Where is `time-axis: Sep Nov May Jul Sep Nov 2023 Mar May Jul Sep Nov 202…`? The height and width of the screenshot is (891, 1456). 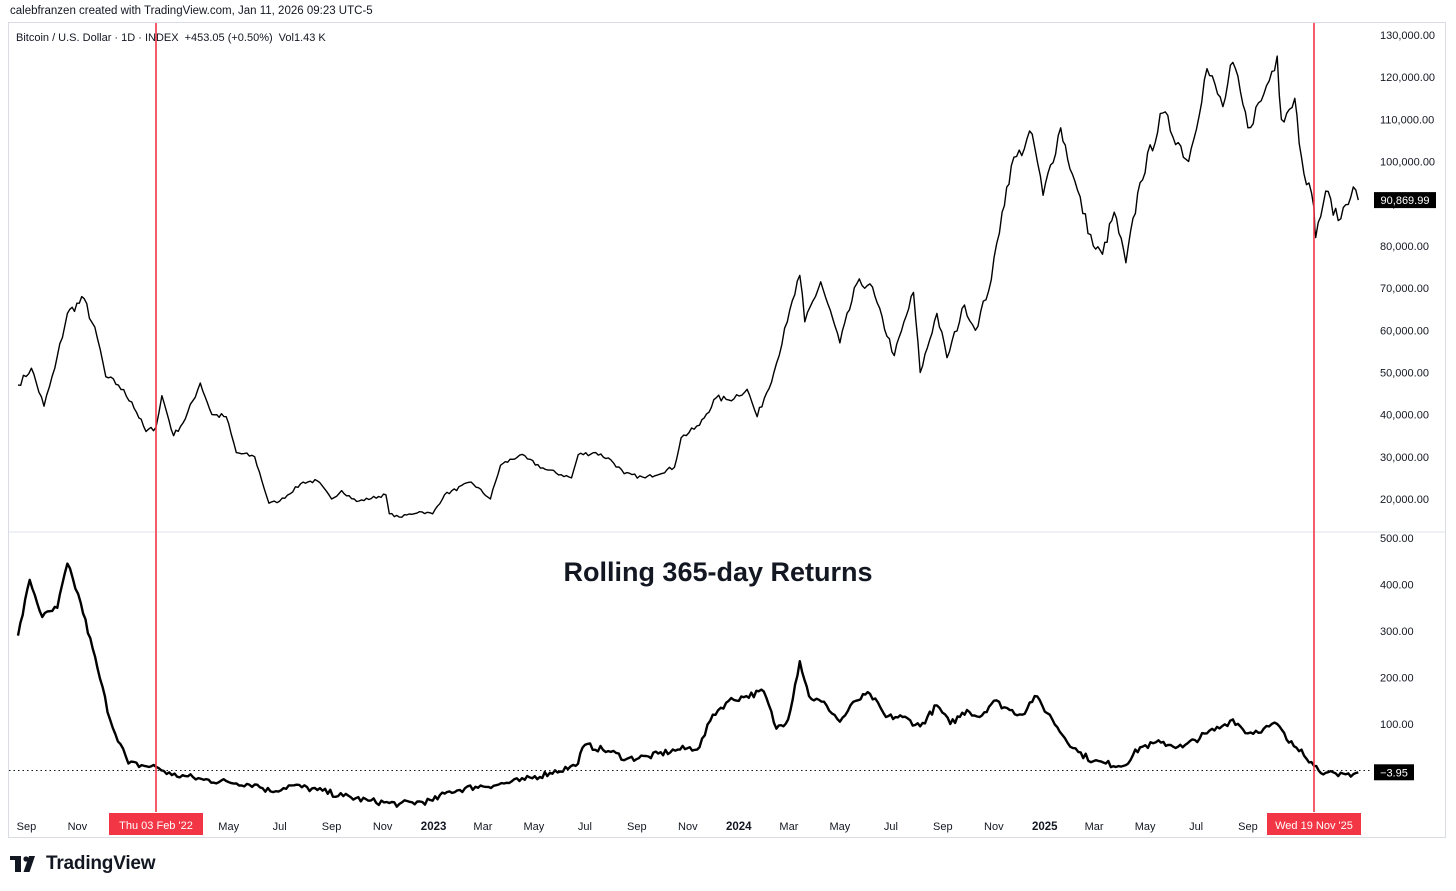 time-axis: Sep Nov May Jul Sep Nov 2023 Mar May Jul Sep Nov 202… is located at coordinates (637, 827).